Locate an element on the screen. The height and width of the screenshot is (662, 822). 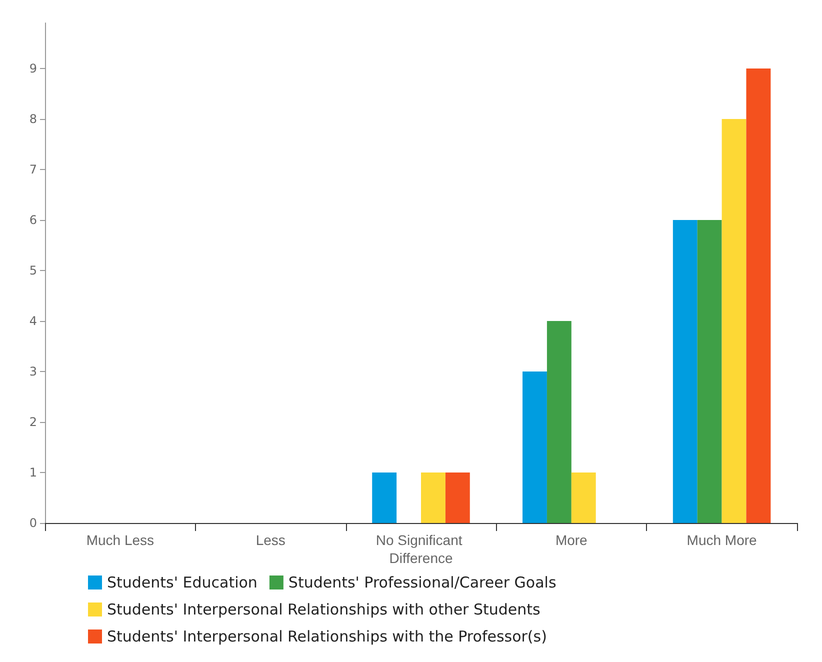
y-tick-label: 2 is located at coordinates (33, 421).